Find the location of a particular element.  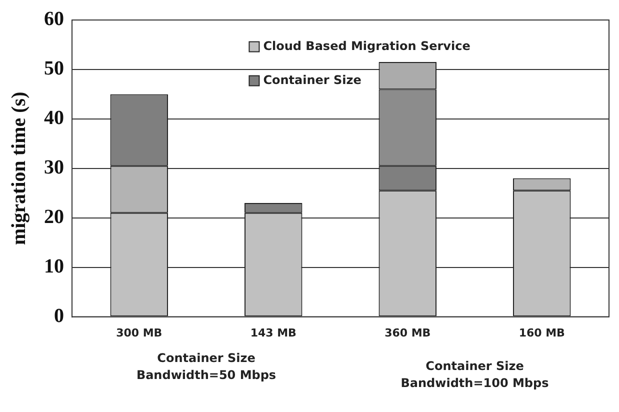

x-tick-label: 300 MB is located at coordinates (139, 333).